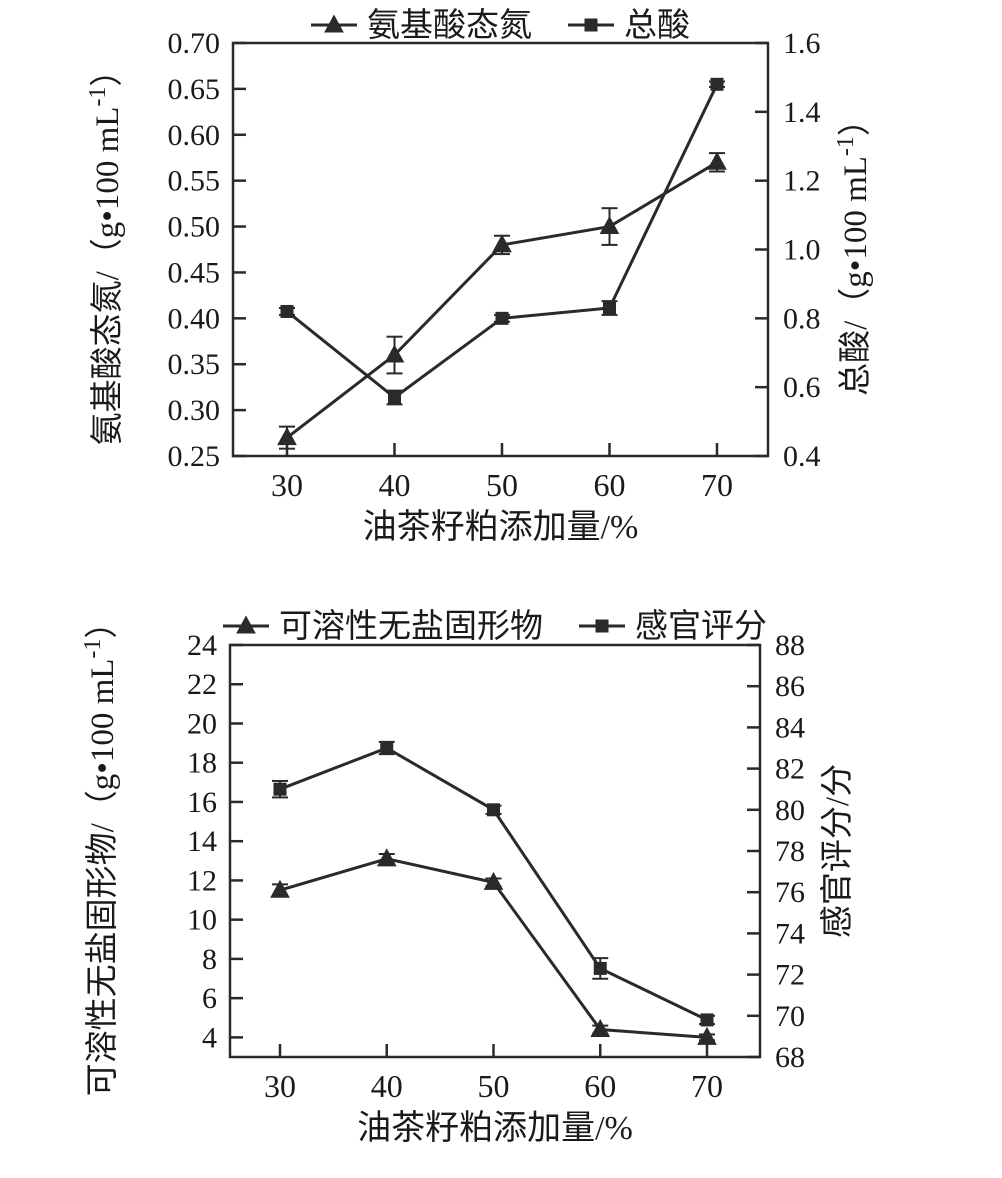  I want to click on right-axis-tick-label: 1.2, so click(802, 181).